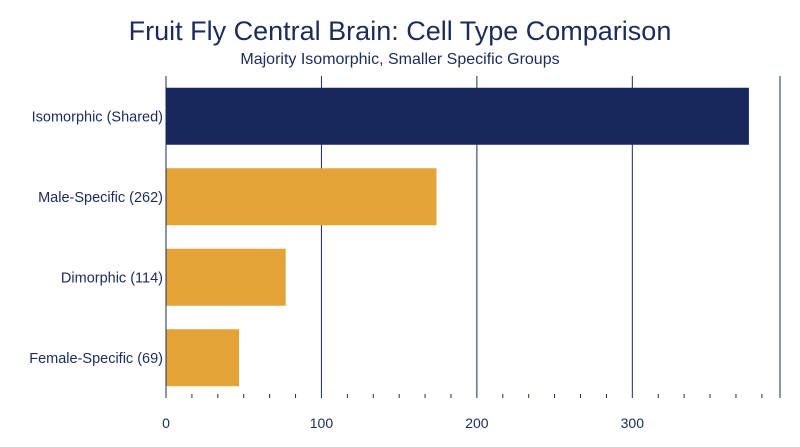 This screenshot has width=800, height=447. I want to click on x-tick-label-3: 300, so click(633, 423).